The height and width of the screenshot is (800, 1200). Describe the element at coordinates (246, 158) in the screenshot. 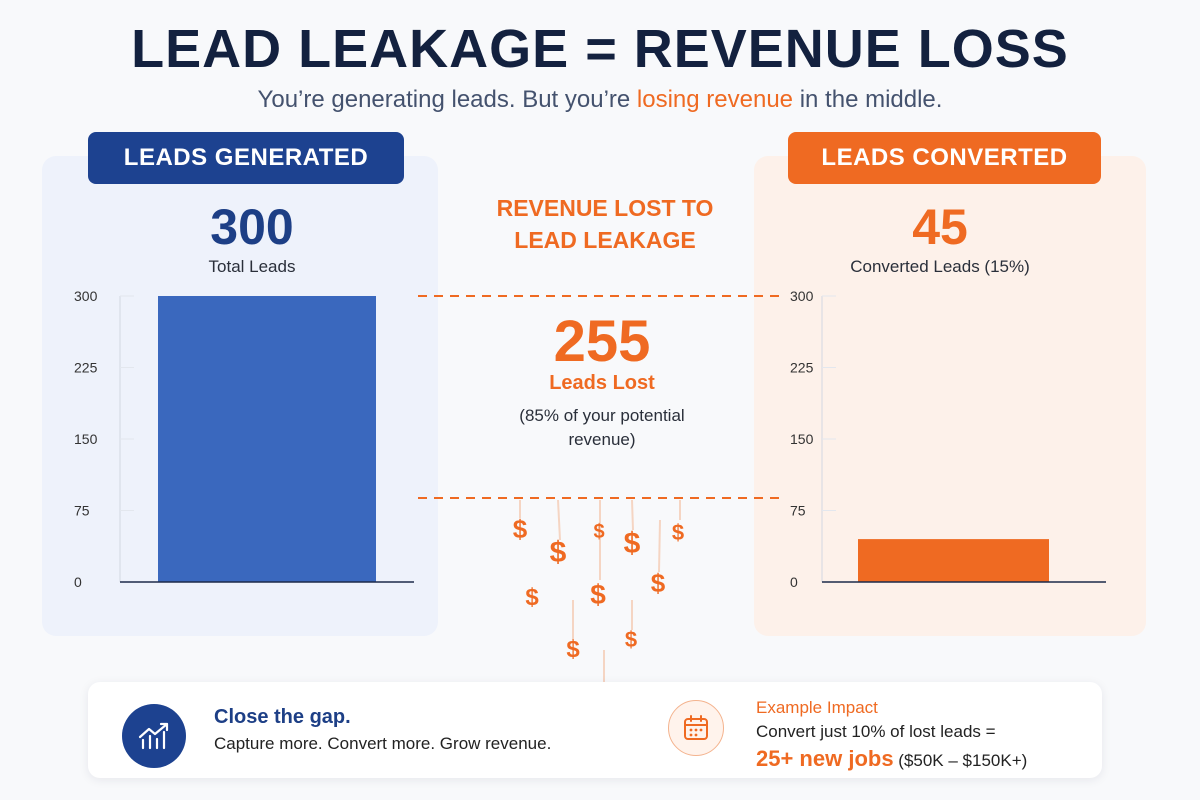

I see `leads-generated-badge: LEADS GENERATED` at that location.